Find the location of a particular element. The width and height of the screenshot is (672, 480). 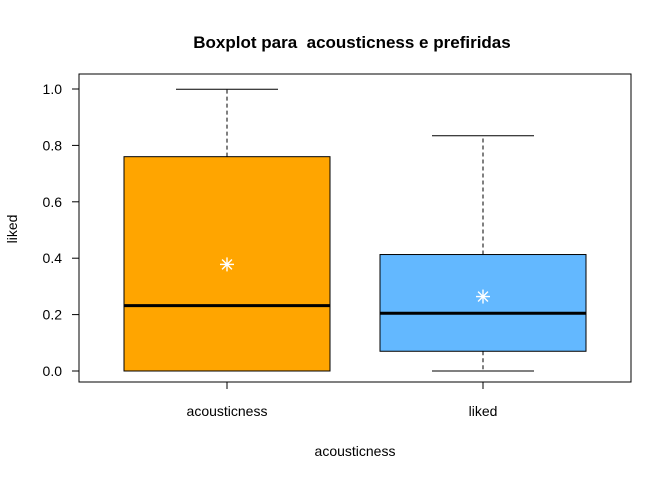

x-axis-label: acousticness is located at coordinates (355, 451).